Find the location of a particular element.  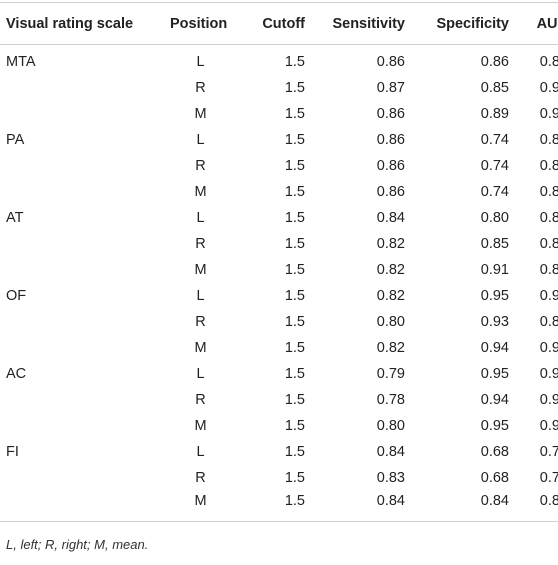

cell-specificity: 0.93 is located at coordinates (494, 322).